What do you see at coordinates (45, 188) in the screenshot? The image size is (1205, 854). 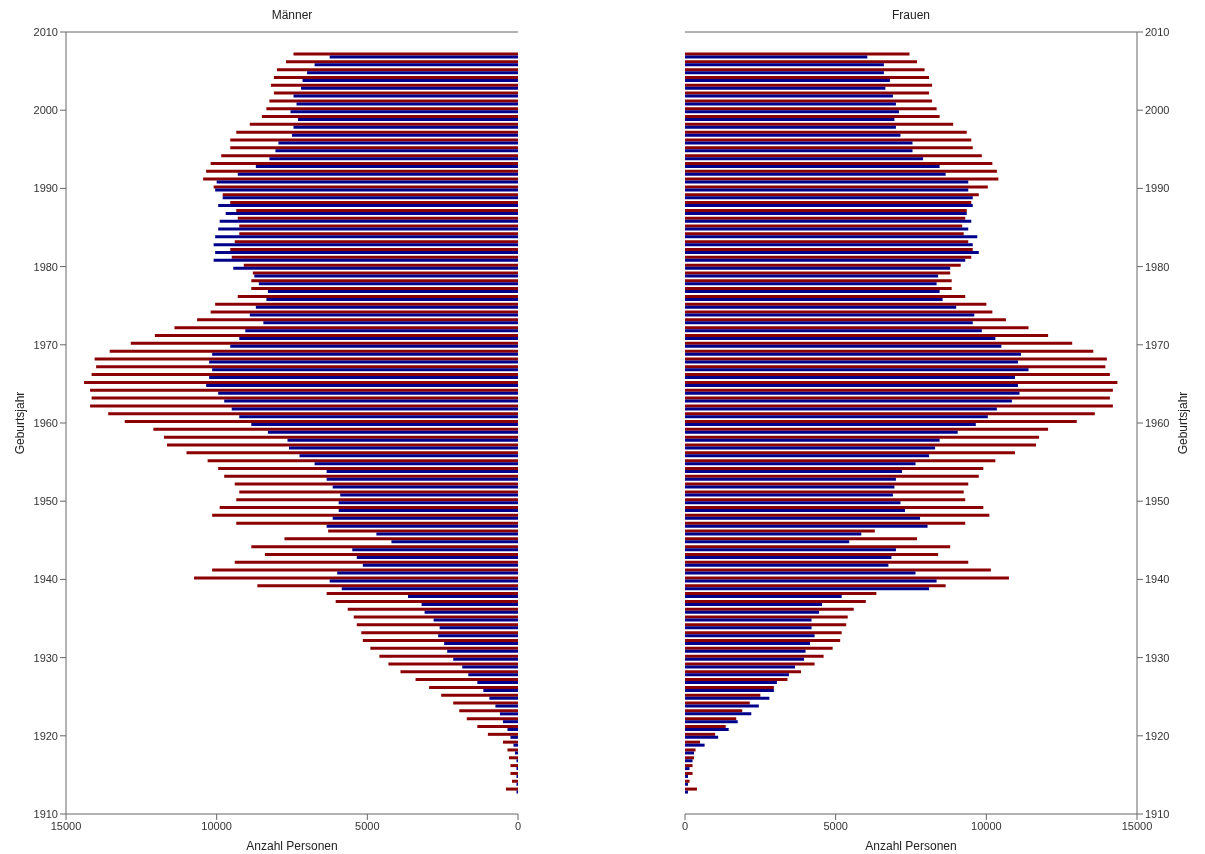 I see `y-tick-label: 1990` at bounding box center [45, 188].